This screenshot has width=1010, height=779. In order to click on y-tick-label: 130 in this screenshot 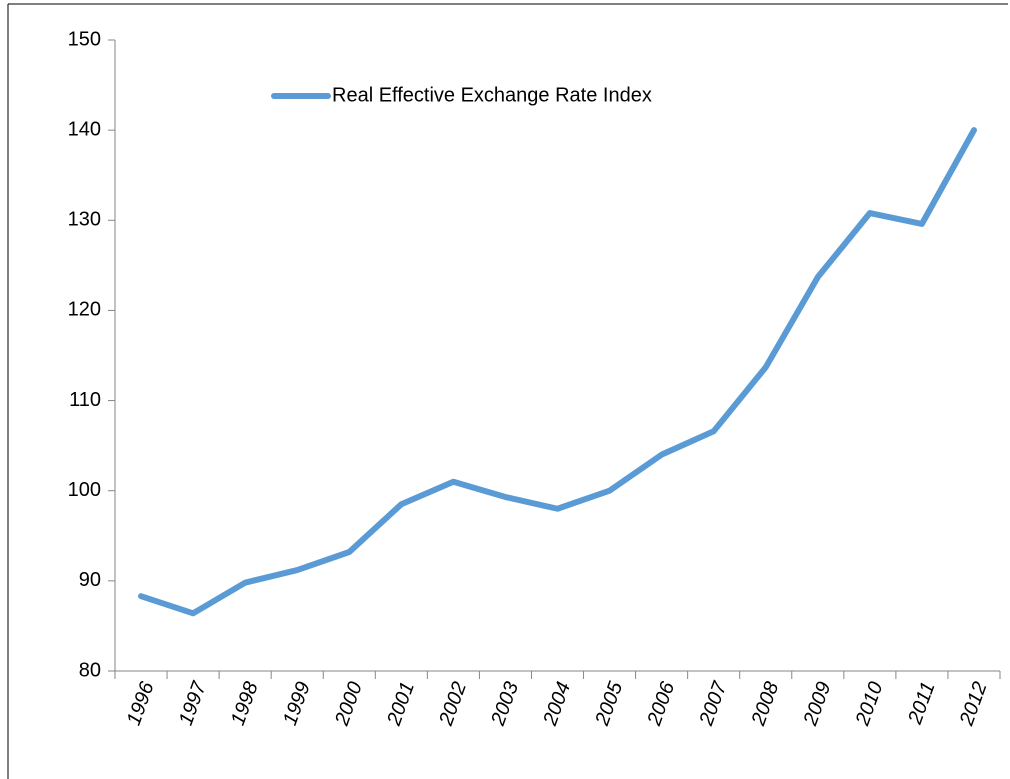, I will do `click(84, 220)`.